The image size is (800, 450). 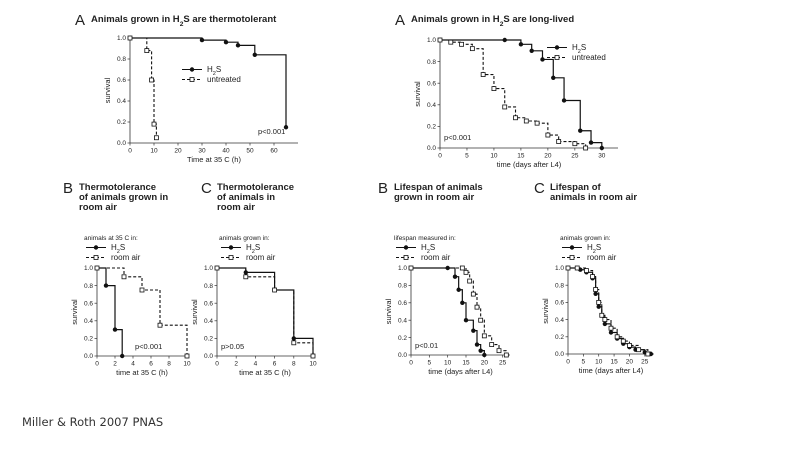 What do you see at coordinates (492, 21) in the screenshot?
I see `panel-title-line: Animals grown in H2S are long-lived` at bounding box center [492, 21].